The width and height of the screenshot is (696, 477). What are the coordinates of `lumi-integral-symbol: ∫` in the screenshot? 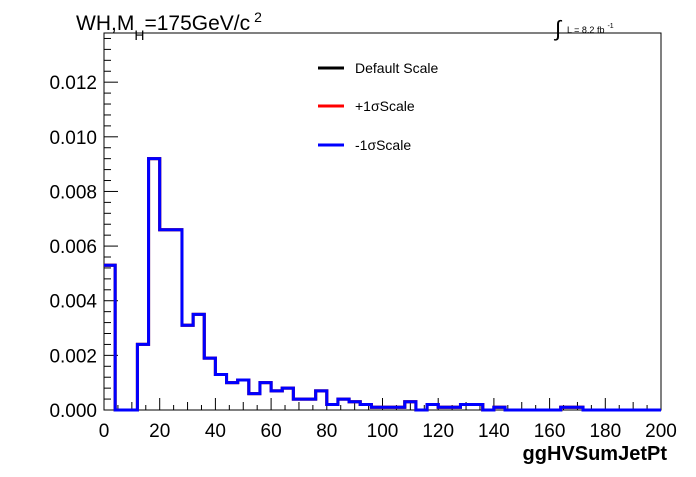 It's located at (558, 28).